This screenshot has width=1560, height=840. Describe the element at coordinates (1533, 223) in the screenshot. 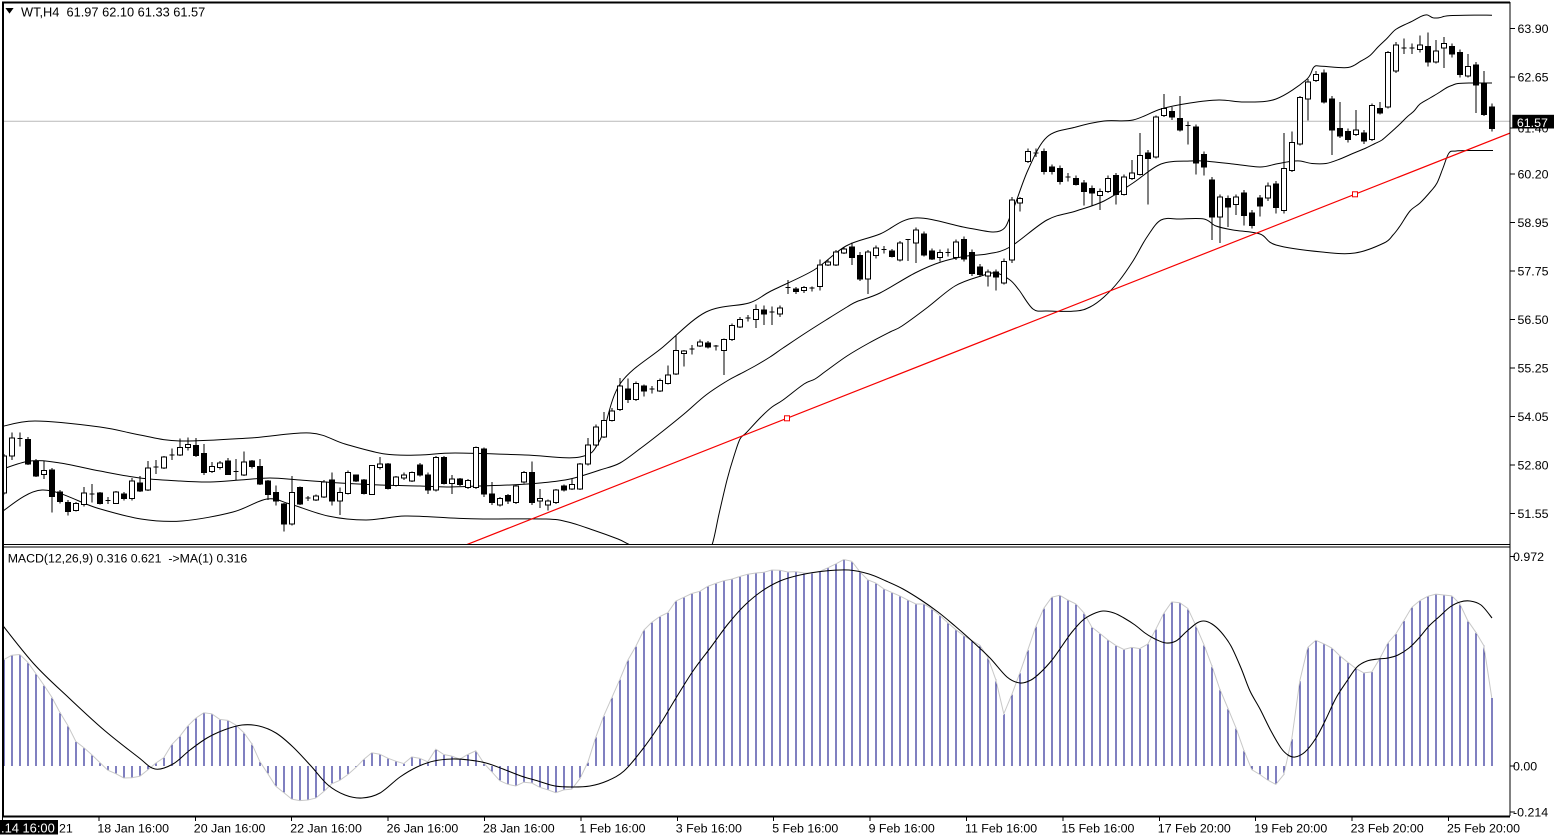

I see `svg-text: 58.95` at that location.